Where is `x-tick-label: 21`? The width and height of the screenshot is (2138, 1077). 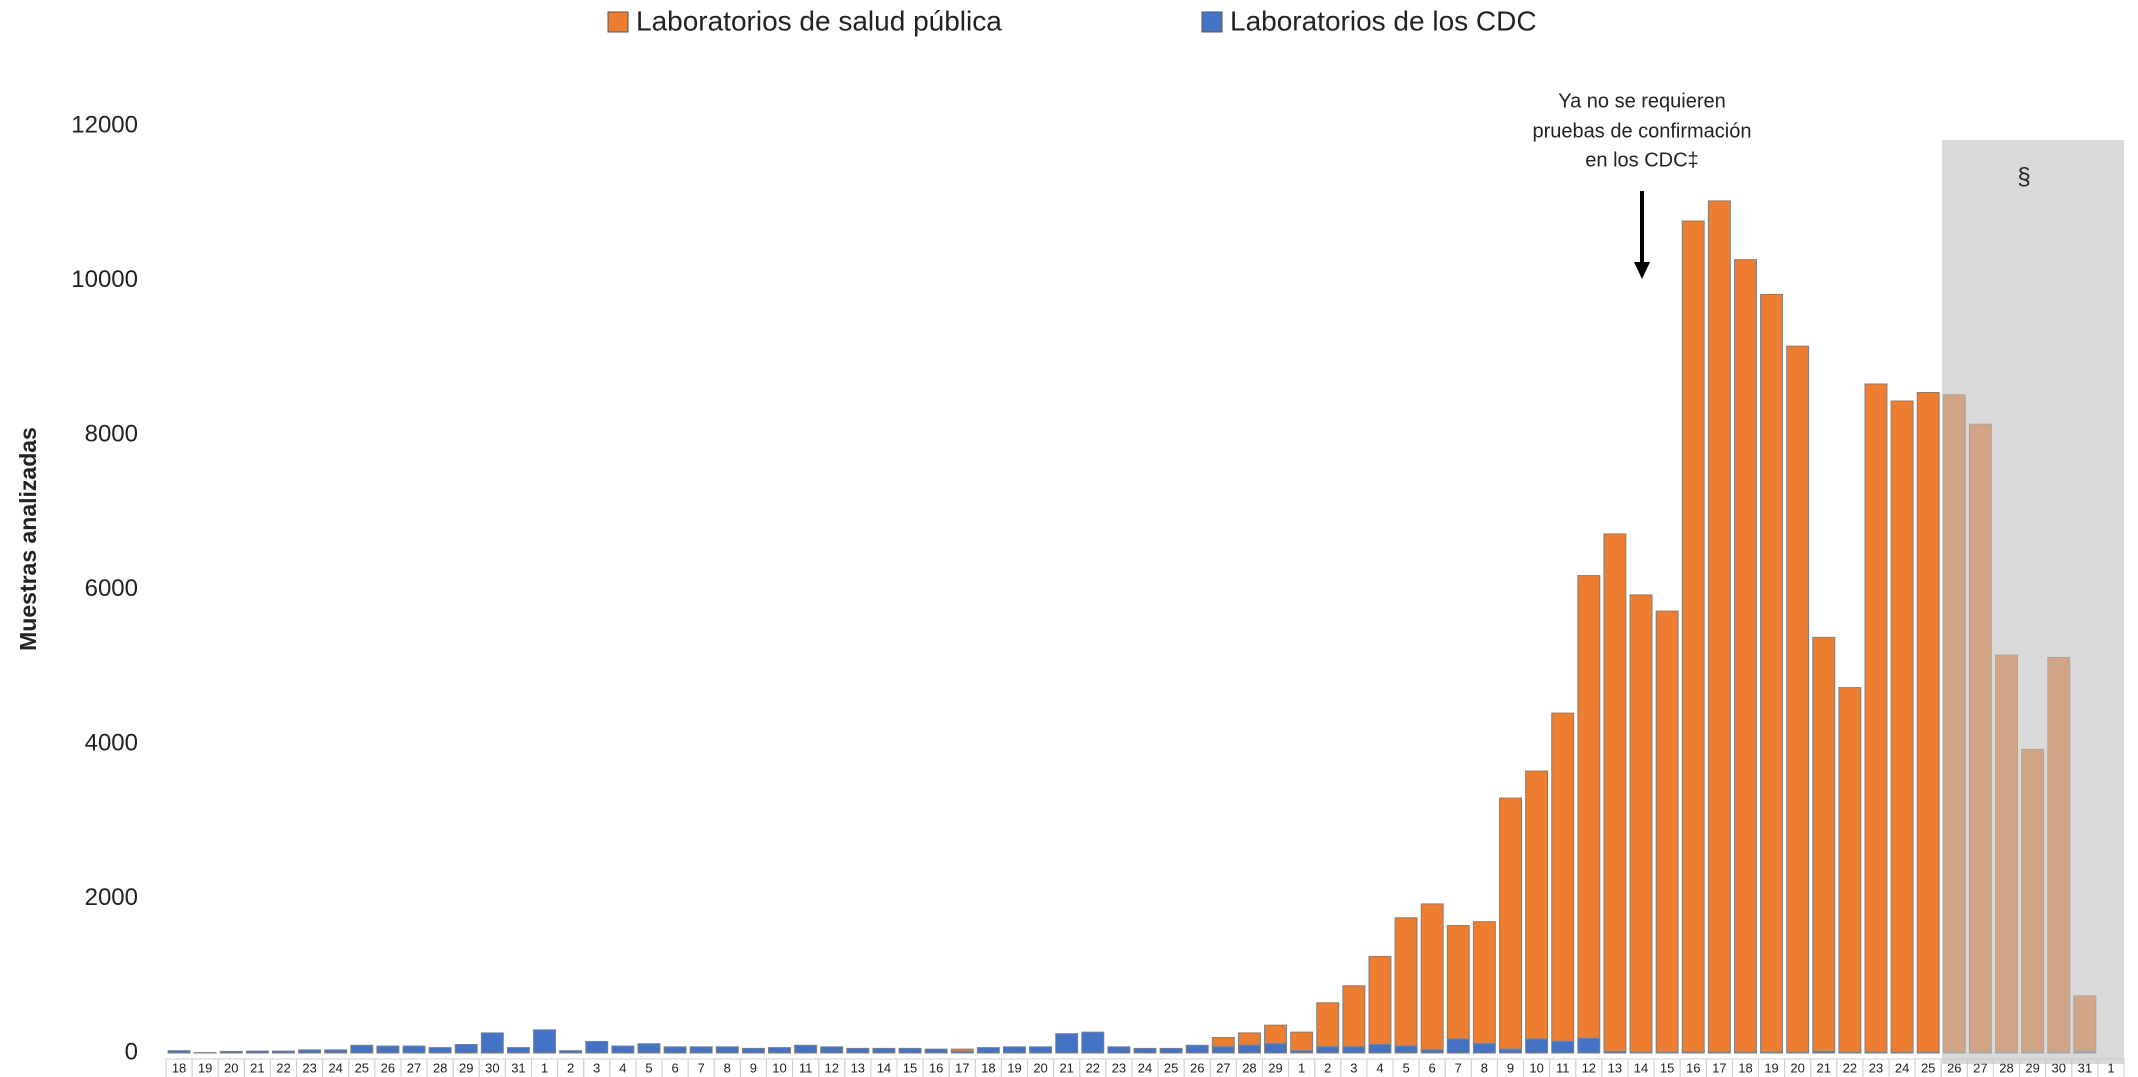 x-tick-label: 21 is located at coordinates (1066, 1067).